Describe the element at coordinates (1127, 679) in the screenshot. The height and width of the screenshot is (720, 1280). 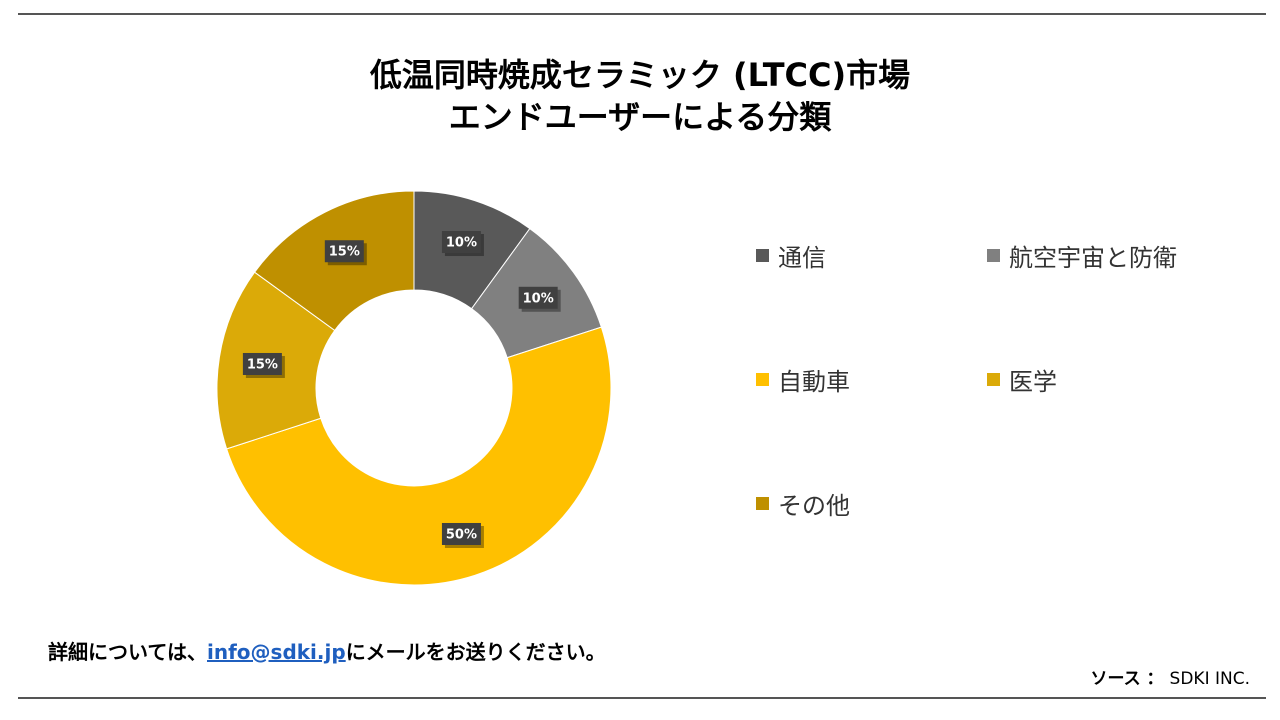
I see `source-label: ソース ：` at that location.